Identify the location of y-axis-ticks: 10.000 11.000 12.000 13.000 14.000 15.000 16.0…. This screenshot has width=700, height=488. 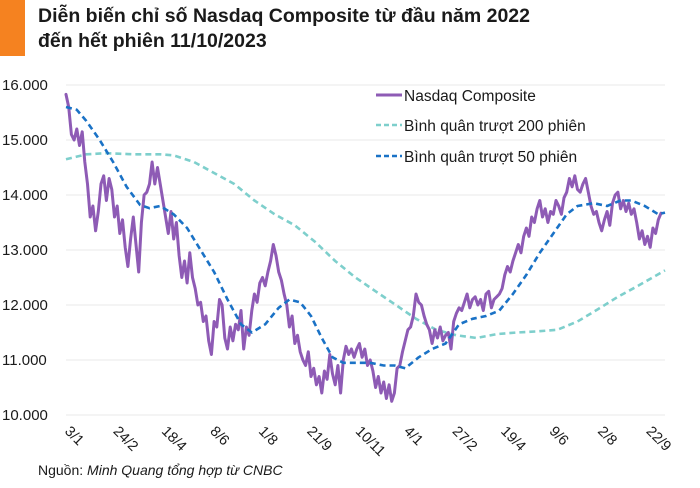
(25, 250).